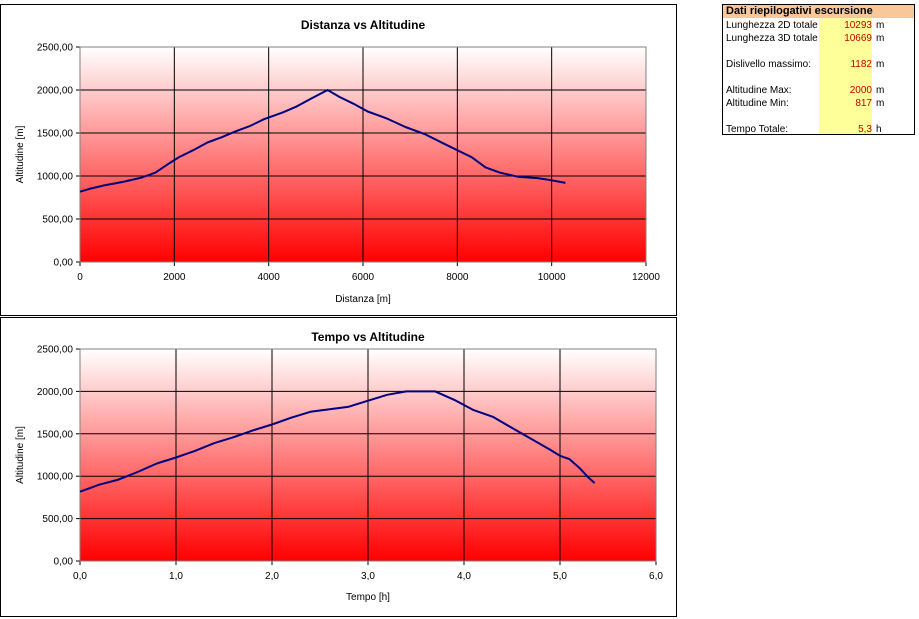 This screenshot has width=919, height=619. Describe the element at coordinates (656, 576) in the screenshot. I see `x-tick-label: 6,0` at that location.